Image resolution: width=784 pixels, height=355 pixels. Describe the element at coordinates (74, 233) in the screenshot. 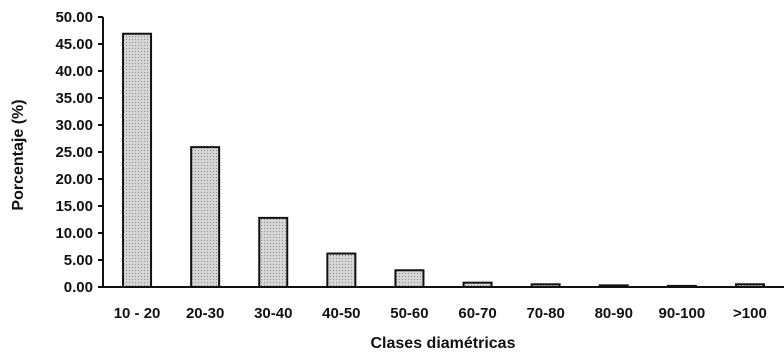

I see `y-tick-label: 10.00` at that location.